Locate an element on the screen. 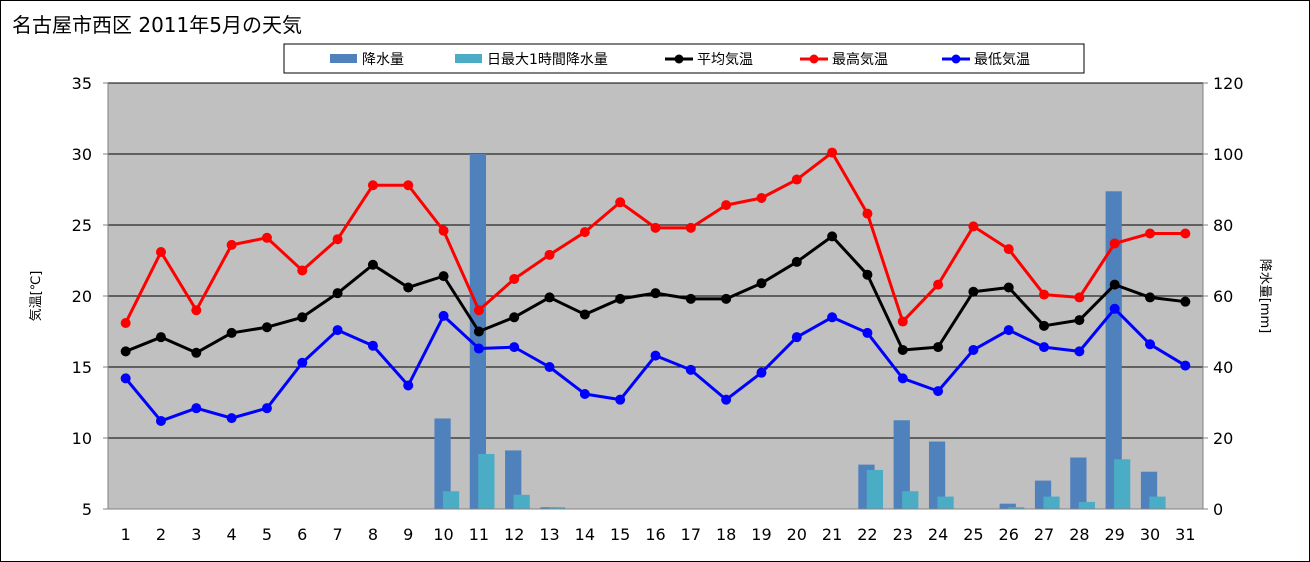 The width and height of the screenshot is (1310, 562). x-tick-label-20: 20 is located at coordinates (797, 534).